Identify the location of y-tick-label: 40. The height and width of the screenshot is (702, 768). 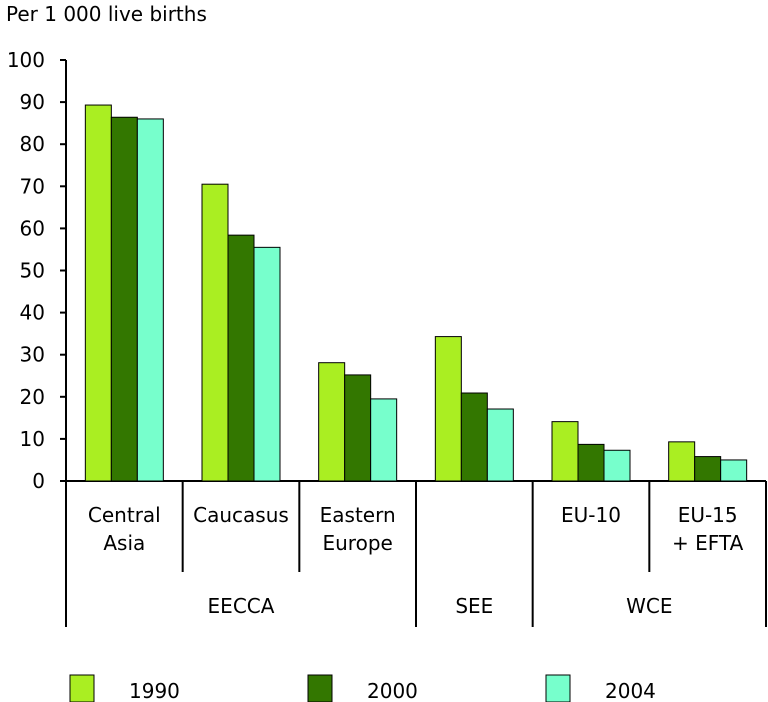
(32, 313).